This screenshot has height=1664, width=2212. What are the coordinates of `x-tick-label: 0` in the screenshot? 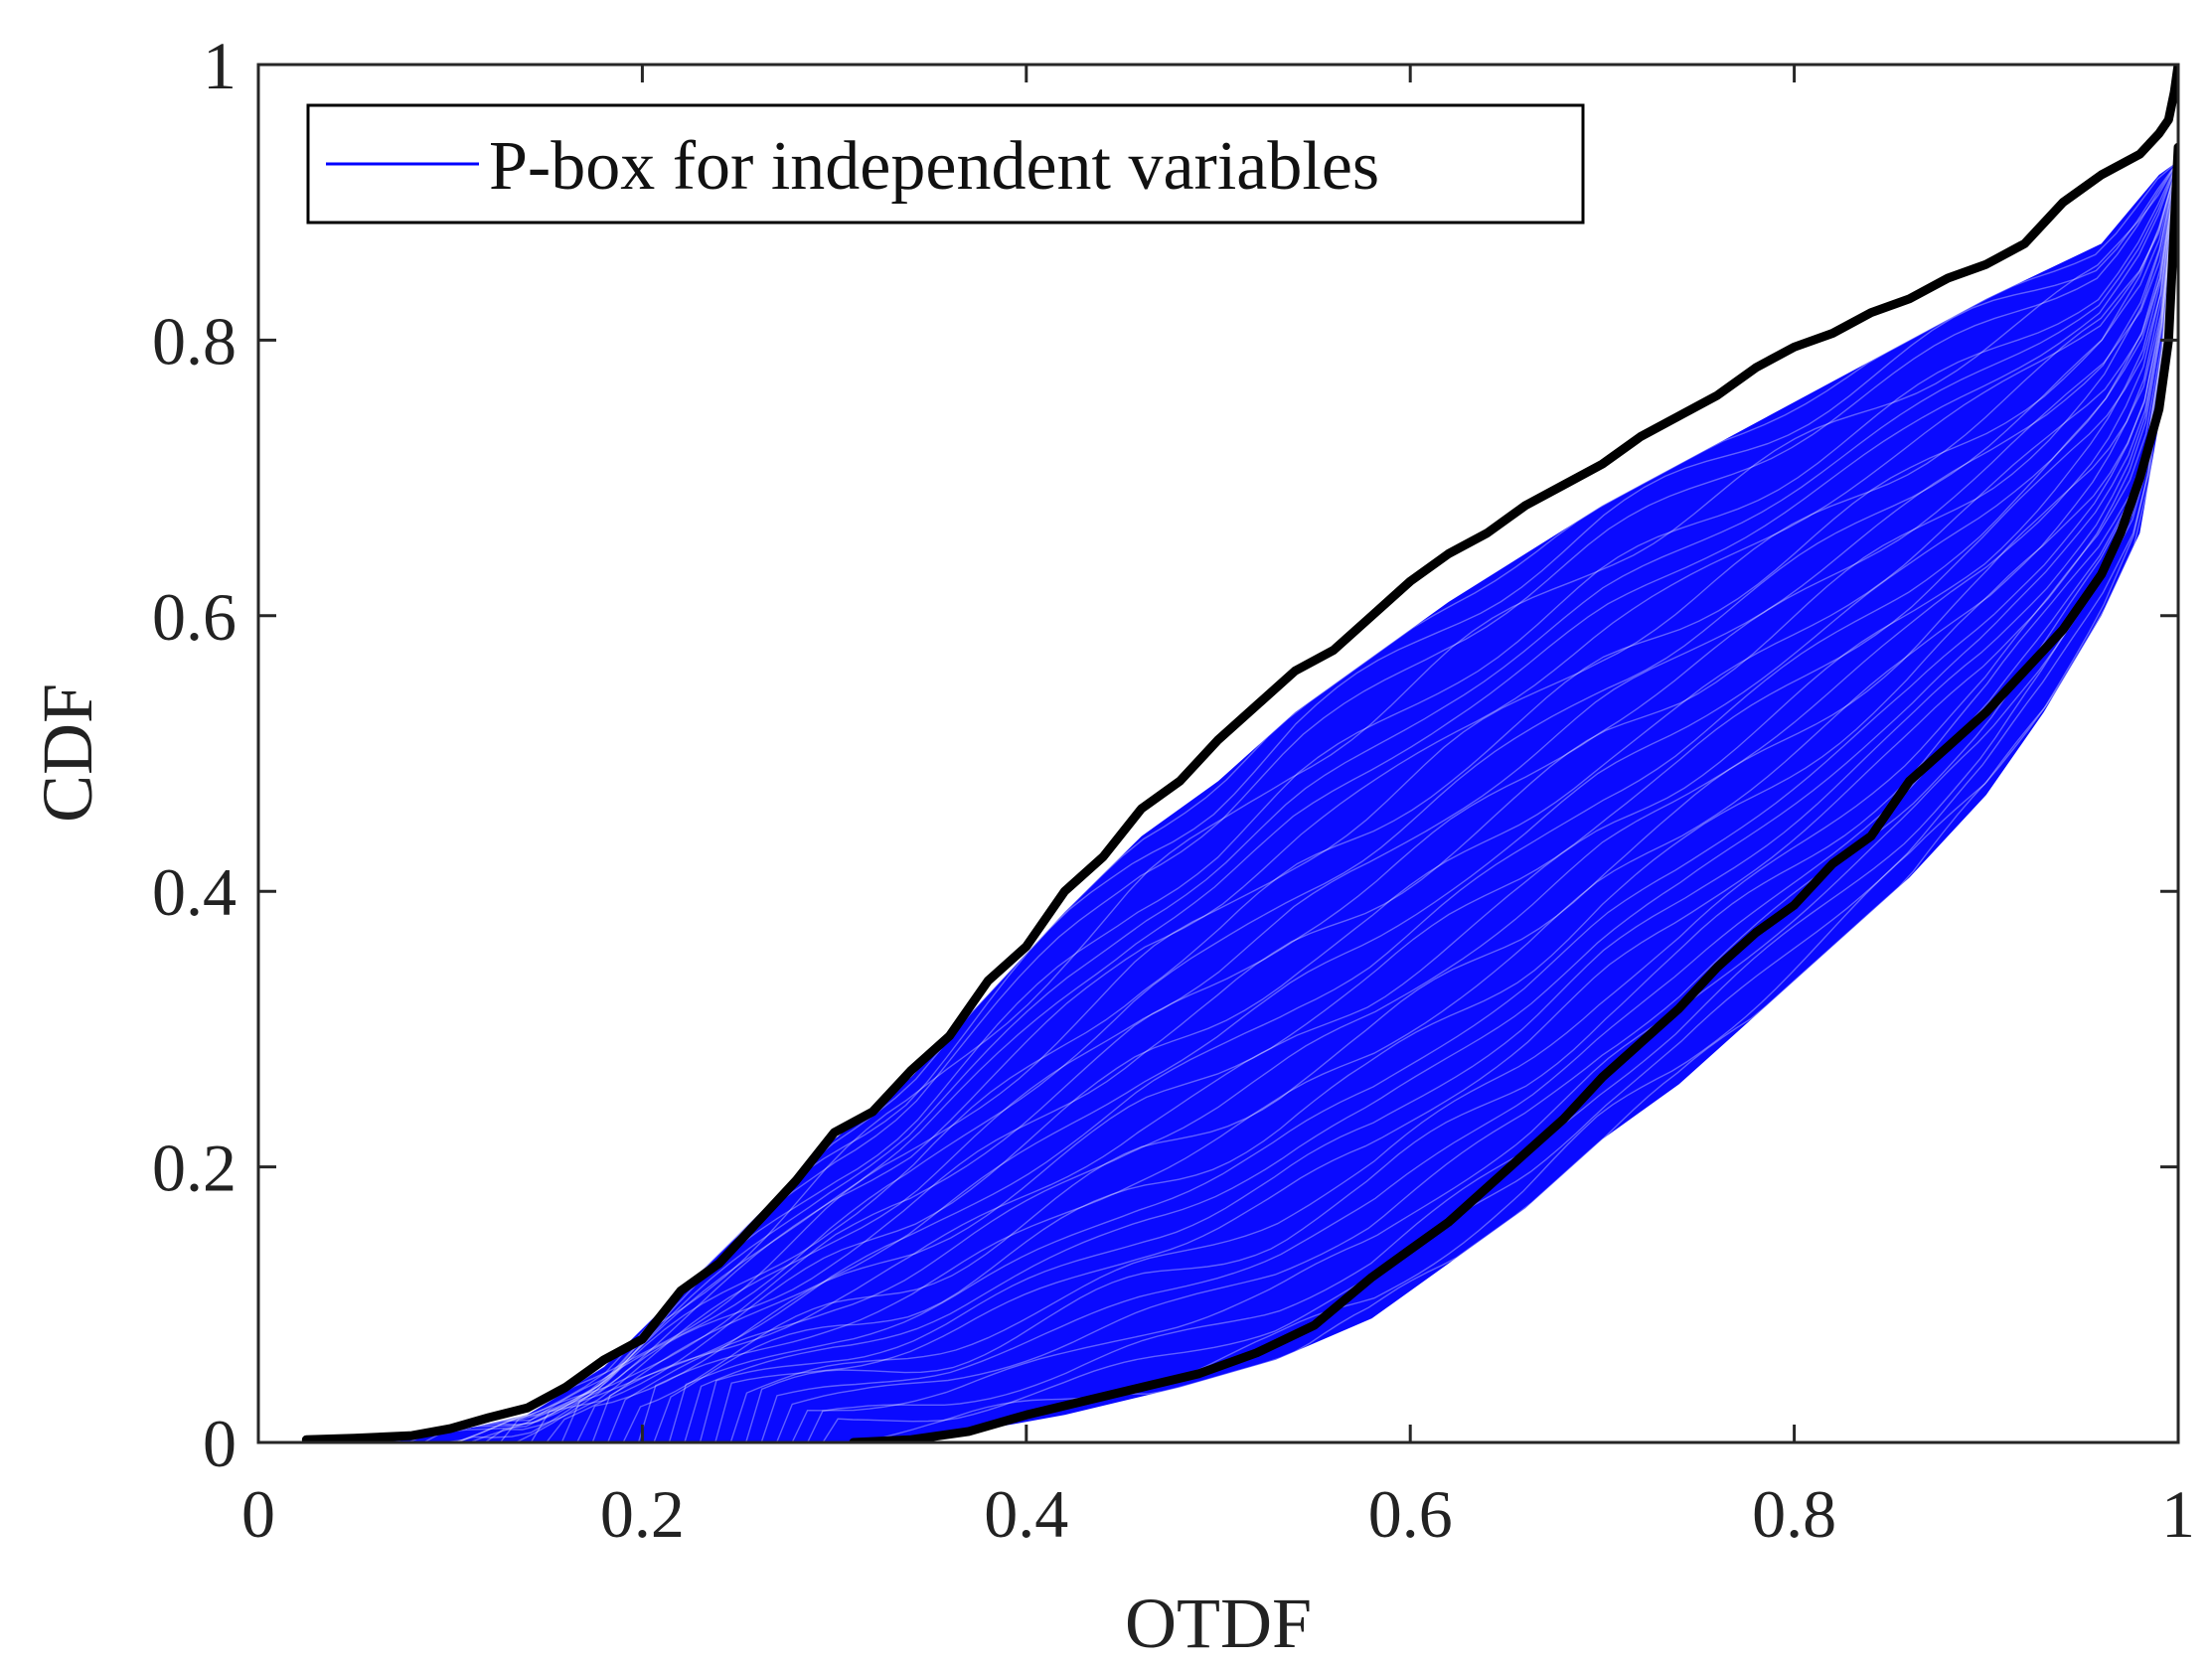 It's located at (258, 1514).